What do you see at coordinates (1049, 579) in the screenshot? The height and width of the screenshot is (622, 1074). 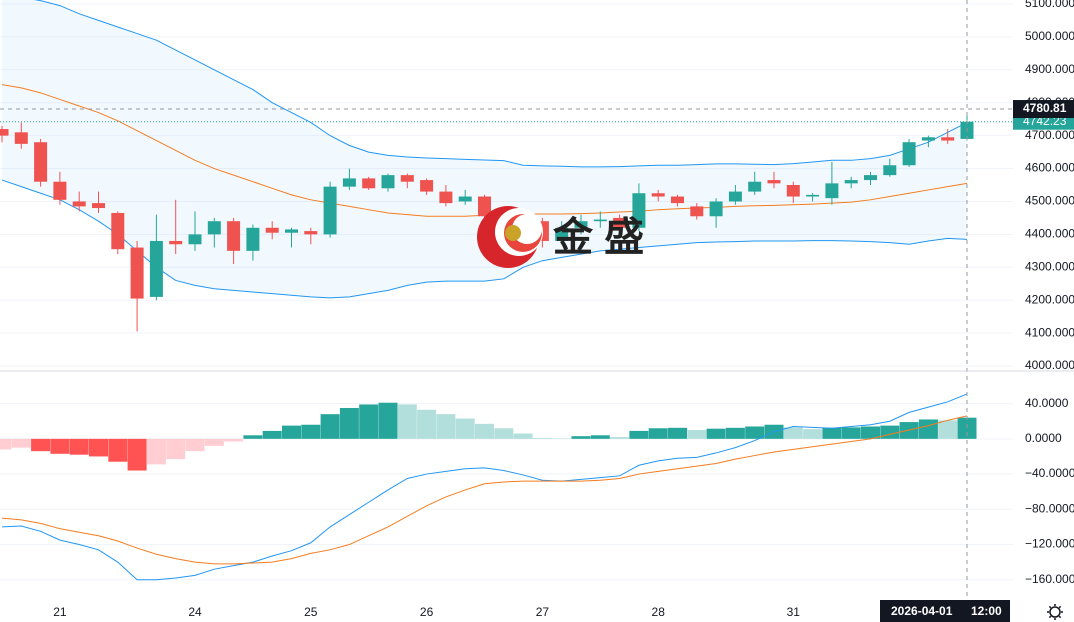 I see `y-tick-label: −160.0000` at bounding box center [1049, 579].